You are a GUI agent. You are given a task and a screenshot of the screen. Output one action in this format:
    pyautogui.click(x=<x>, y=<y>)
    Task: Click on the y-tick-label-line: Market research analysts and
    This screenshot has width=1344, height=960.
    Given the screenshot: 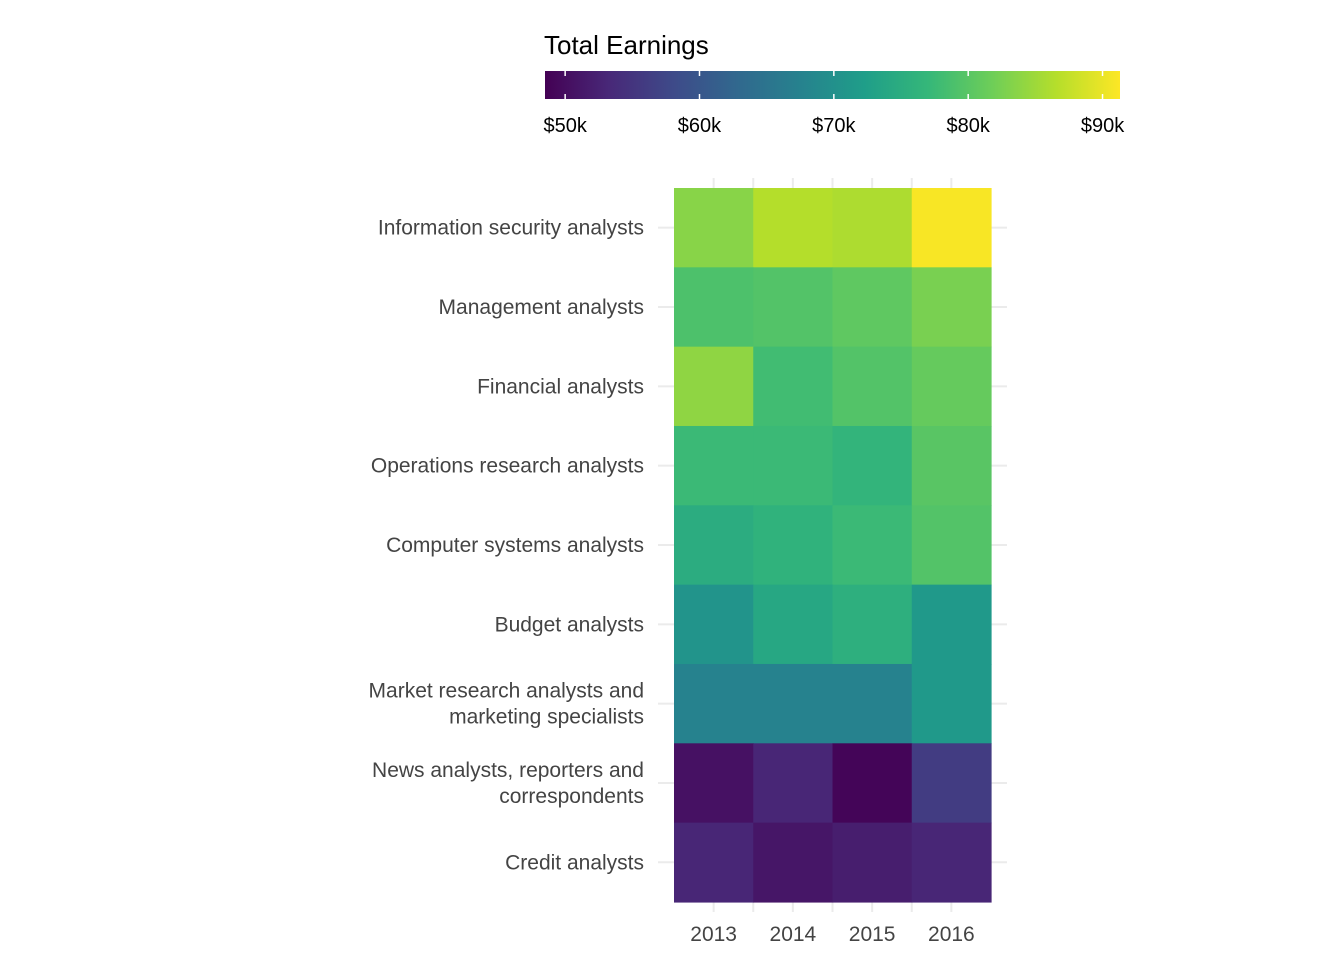 What is the action you would take?
    pyautogui.click(x=506, y=691)
    